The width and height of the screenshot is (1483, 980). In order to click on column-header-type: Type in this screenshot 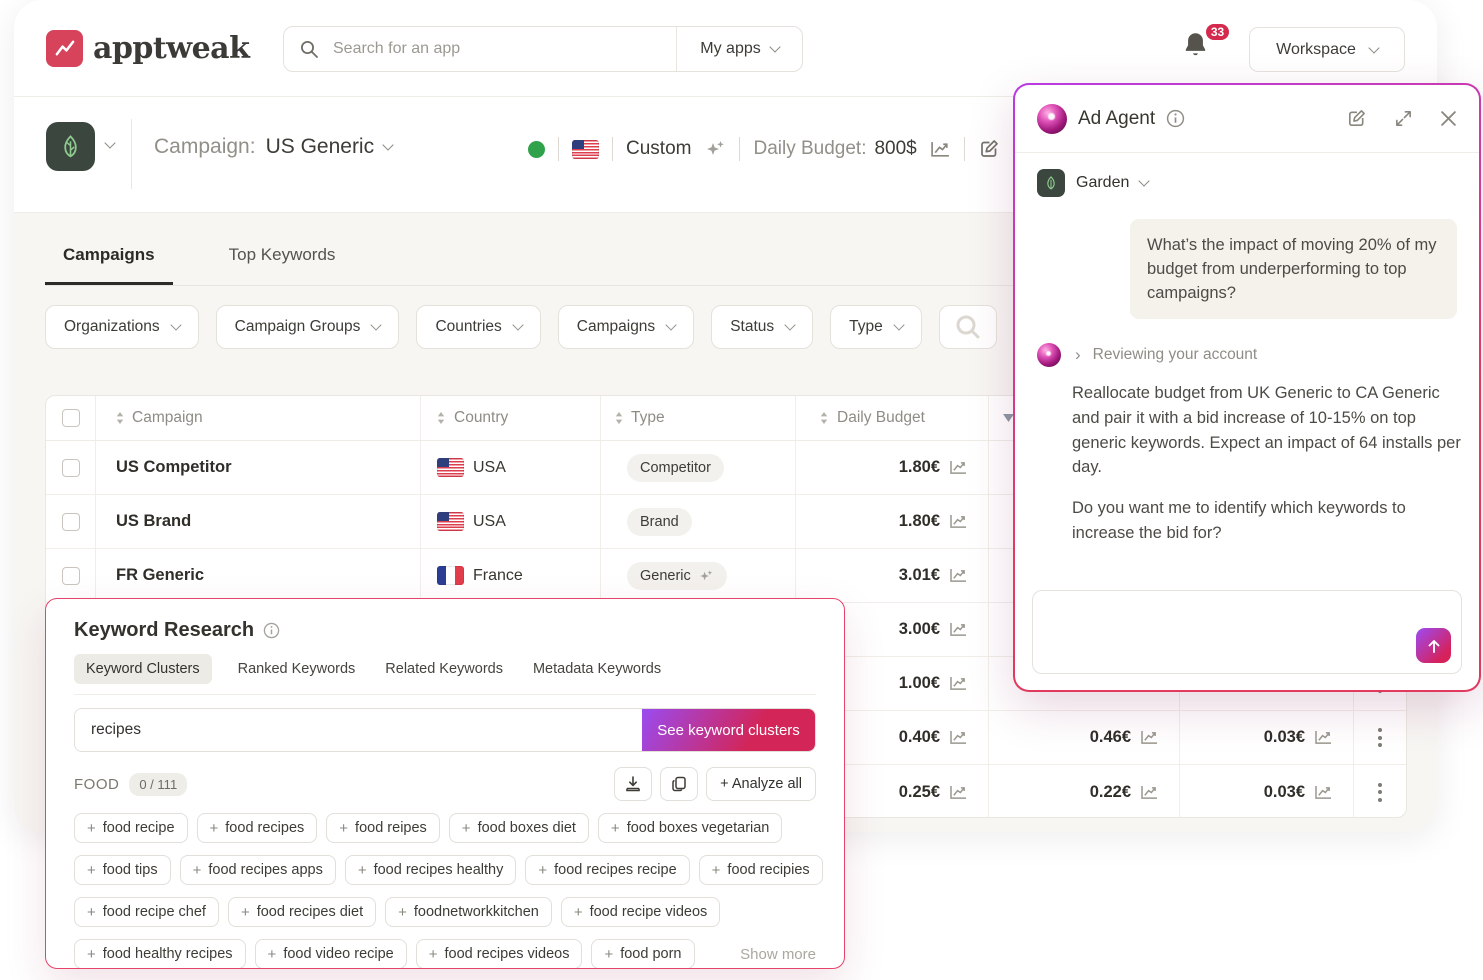, I will do `click(698, 418)`.